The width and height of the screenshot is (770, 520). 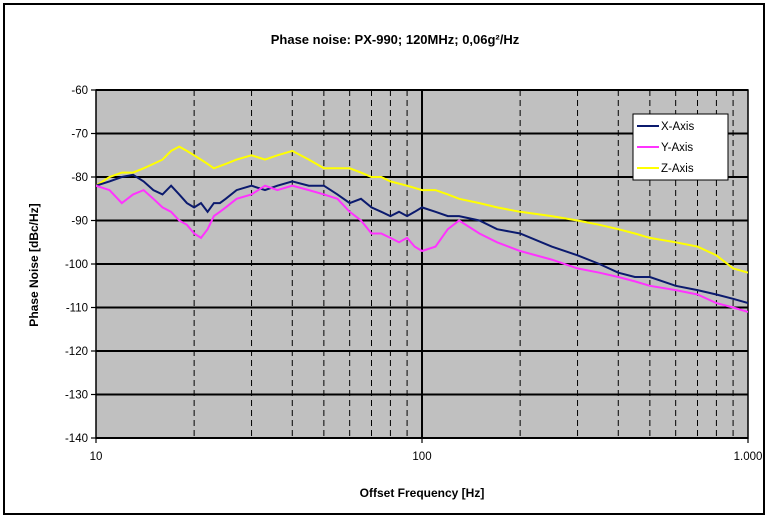 I want to click on x-axis-label: Offset Frequency [Hz], so click(x=422, y=493).